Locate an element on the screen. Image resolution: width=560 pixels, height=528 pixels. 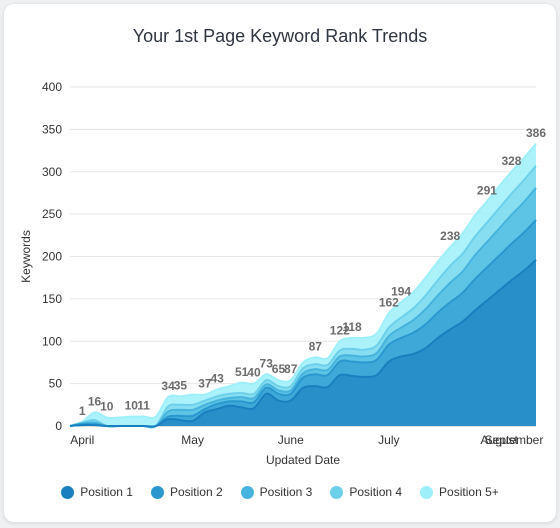
data-label: 51 is located at coordinates (242, 372).